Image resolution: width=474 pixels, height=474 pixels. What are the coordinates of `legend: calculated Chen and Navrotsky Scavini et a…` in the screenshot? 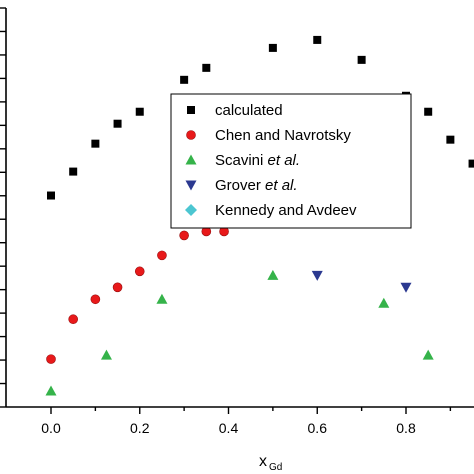 It's located at (291, 161).